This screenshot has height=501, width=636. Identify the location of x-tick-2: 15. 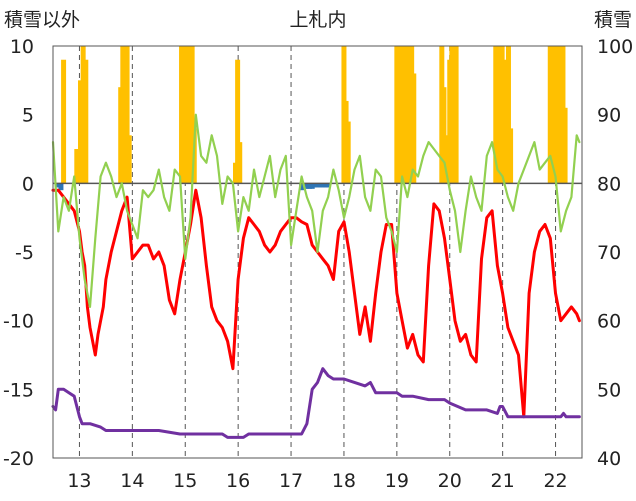
(185, 481).